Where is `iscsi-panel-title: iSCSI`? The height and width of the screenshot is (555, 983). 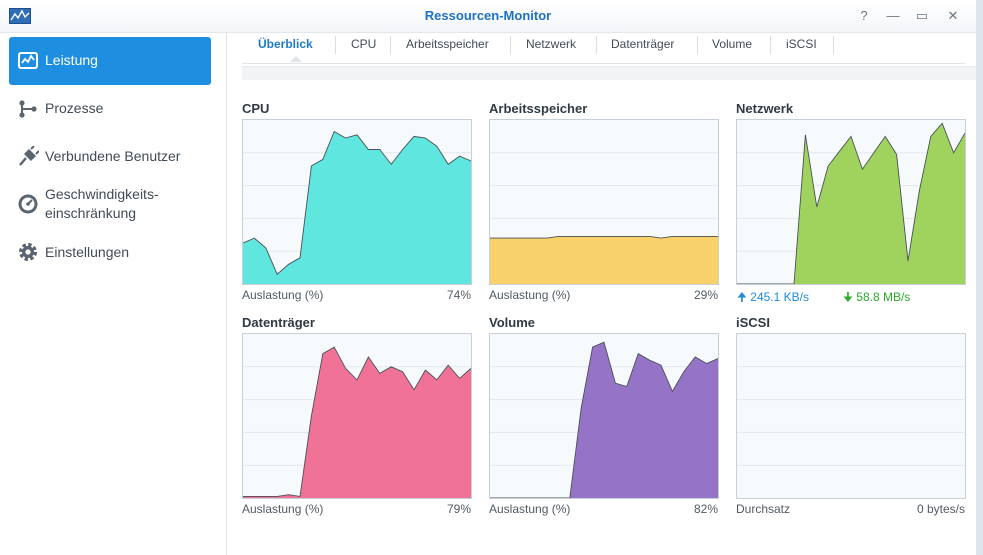
iscsi-panel-title: iSCSI is located at coordinates (753, 322).